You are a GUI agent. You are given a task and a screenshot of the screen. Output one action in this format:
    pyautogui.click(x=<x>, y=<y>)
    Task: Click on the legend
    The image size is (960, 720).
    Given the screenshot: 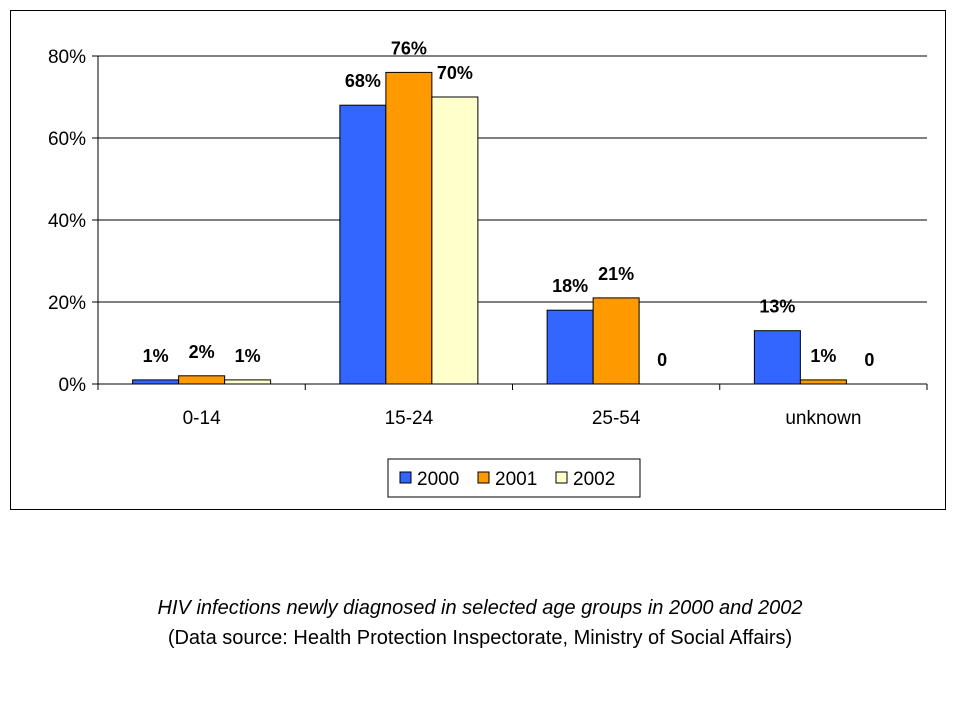 What is the action you would take?
    pyautogui.click(x=514, y=478)
    